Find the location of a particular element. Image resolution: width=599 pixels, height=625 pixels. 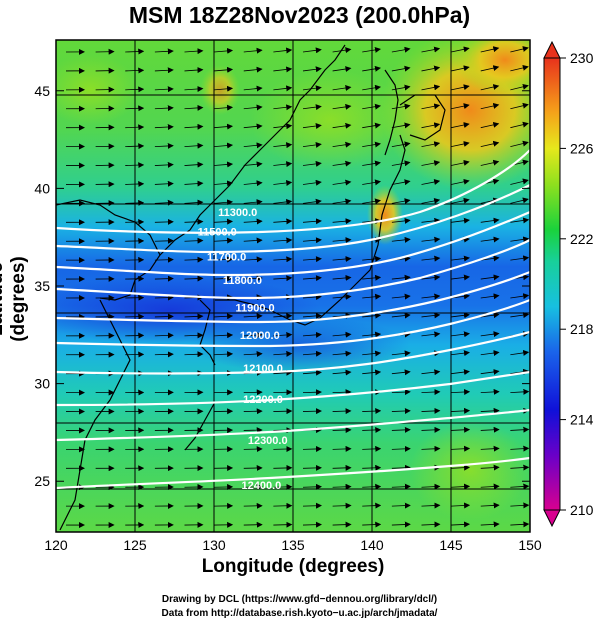

colorbar-tick-label: 226 is located at coordinates (582, 148).